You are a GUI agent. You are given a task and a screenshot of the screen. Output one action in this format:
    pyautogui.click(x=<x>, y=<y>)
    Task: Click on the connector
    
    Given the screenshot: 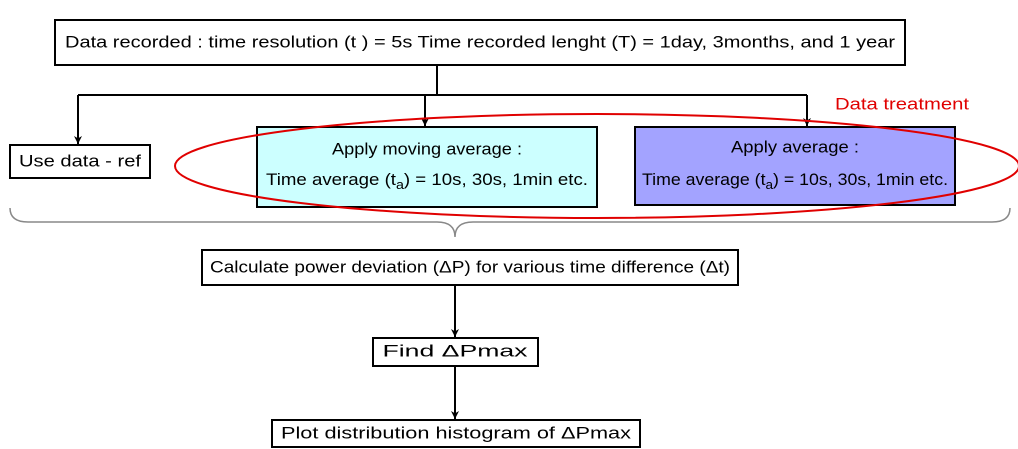 What is the action you would take?
    pyautogui.click(x=442, y=80)
    